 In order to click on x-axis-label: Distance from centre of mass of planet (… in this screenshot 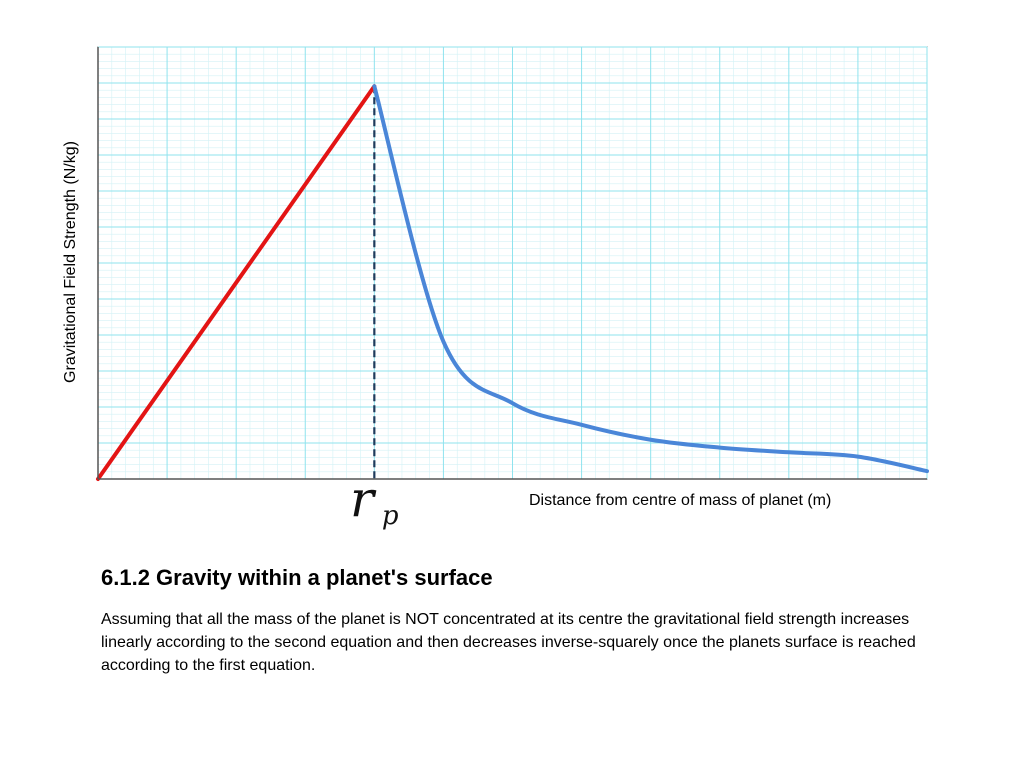, I will do `click(680, 500)`.